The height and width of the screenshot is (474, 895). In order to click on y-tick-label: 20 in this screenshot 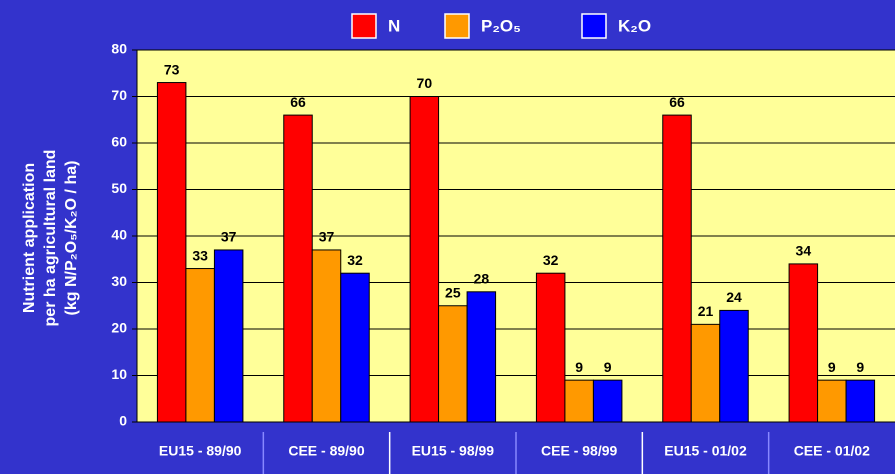, I will do `click(119, 328)`.